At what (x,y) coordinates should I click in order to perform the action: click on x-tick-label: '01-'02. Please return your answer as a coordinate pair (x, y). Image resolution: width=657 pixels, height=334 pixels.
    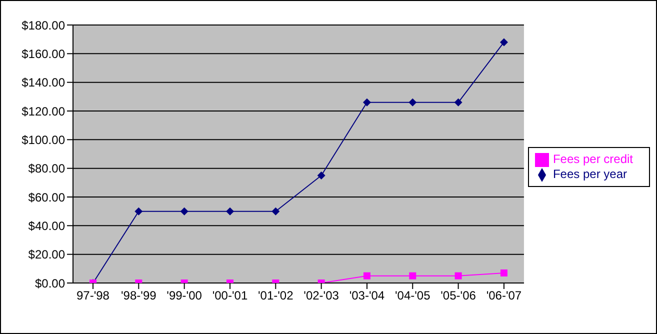
    Looking at the image, I should click on (276, 295).